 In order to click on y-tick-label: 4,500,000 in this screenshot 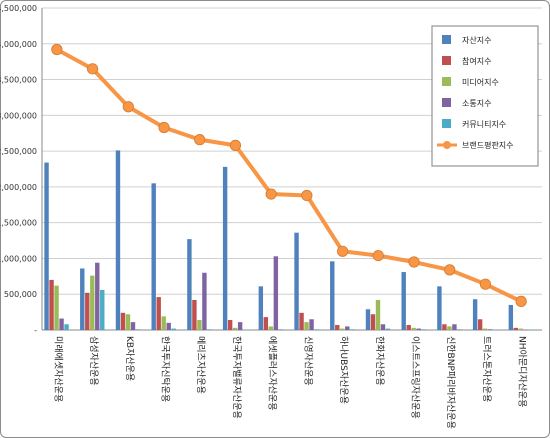, I will do `click(18, 8)`.